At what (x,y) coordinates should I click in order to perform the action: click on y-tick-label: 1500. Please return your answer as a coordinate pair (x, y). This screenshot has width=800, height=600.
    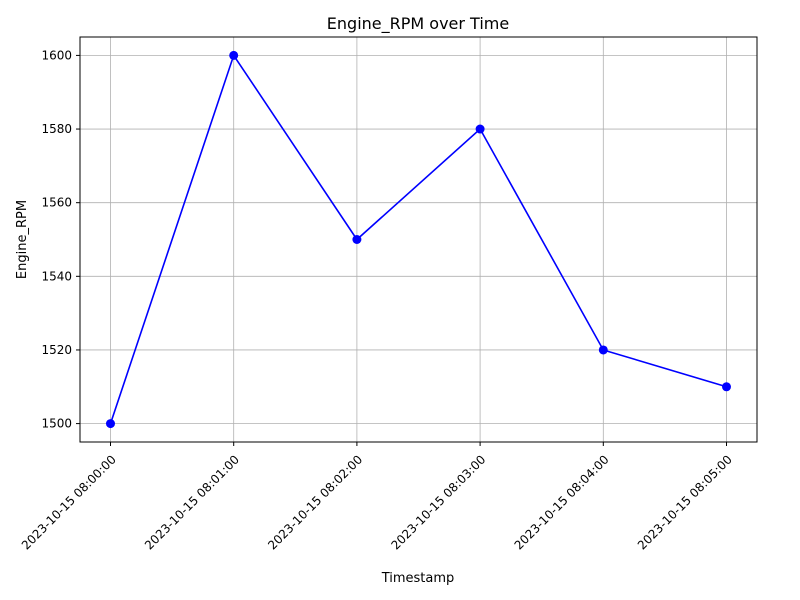
    Looking at the image, I should click on (56, 424).